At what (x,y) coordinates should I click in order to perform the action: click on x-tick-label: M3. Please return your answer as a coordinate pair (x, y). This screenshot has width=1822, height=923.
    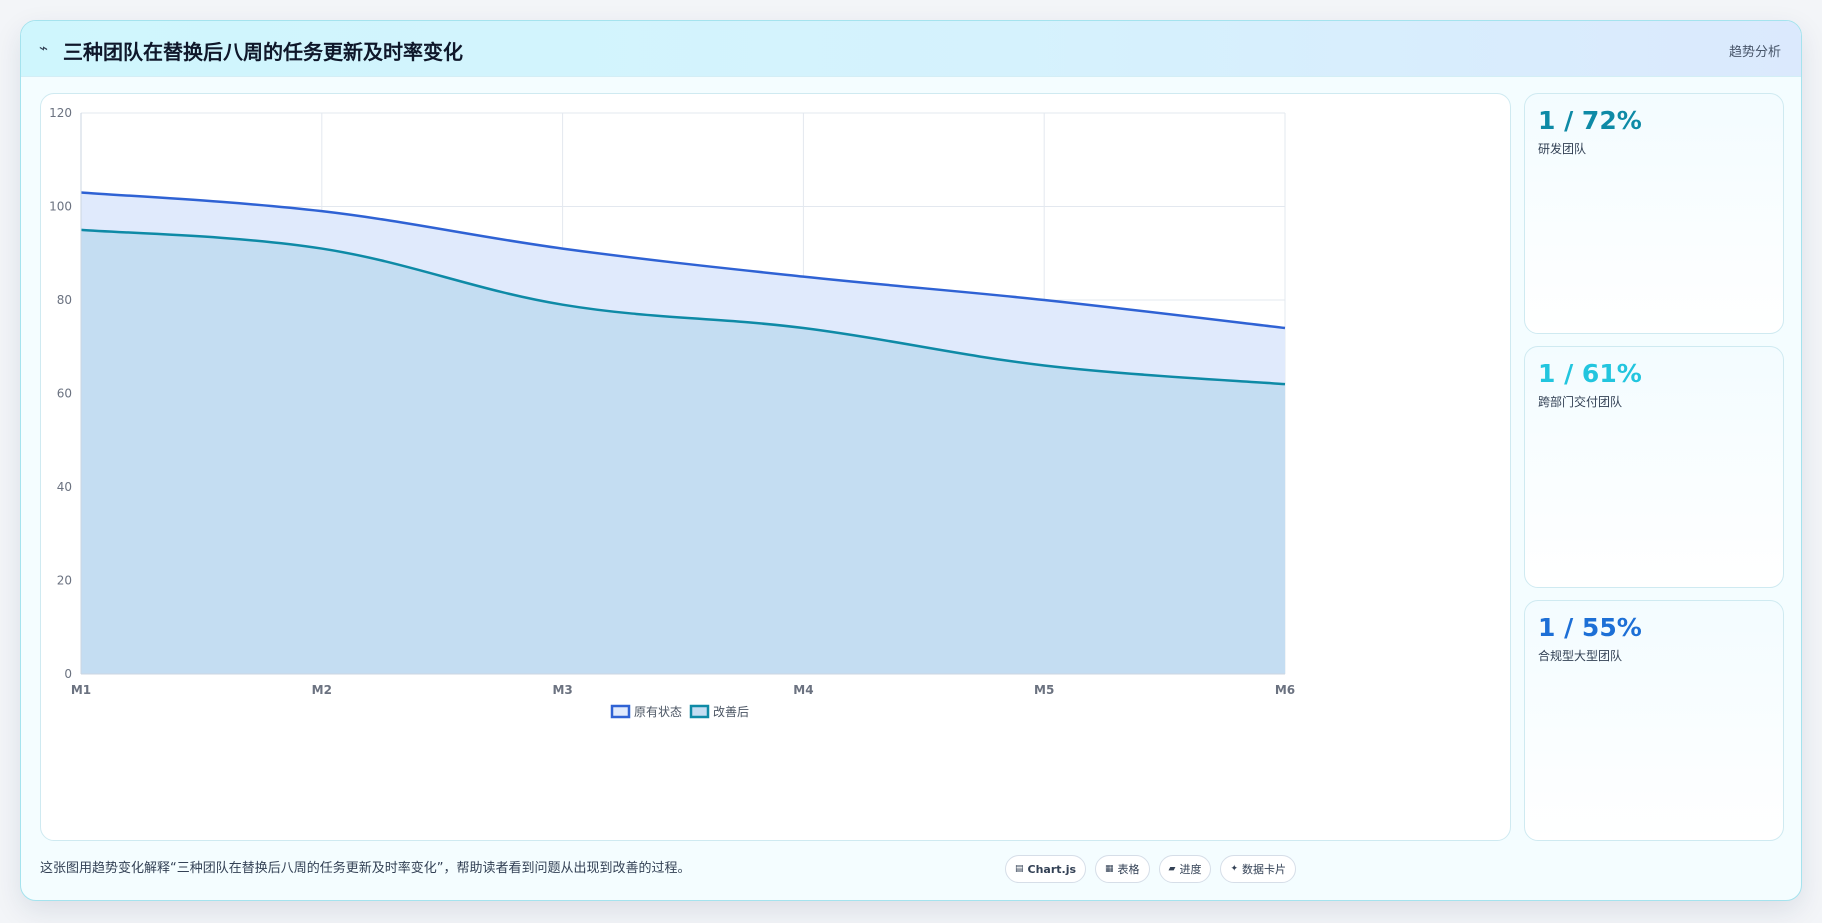
    Looking at the image, I should click on (562, 690).